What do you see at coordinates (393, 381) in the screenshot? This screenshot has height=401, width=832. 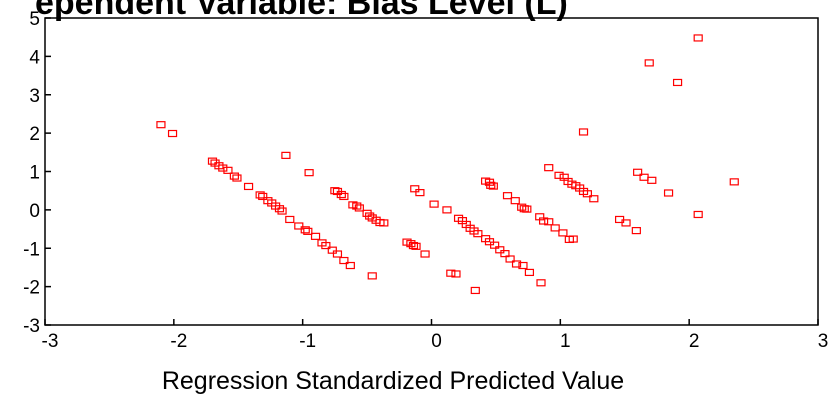 I see `x-axis-label: Regression Standardized Predicted Value` at bounding box center [393, 381].